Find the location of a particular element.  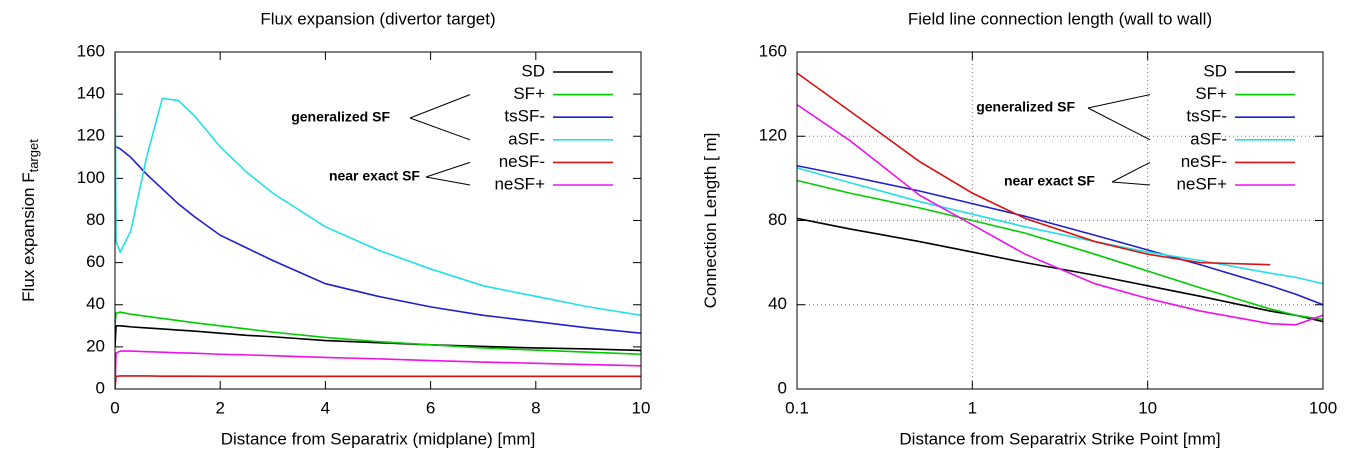

y-tick-label: 140 is located at coordinates (91, 93).